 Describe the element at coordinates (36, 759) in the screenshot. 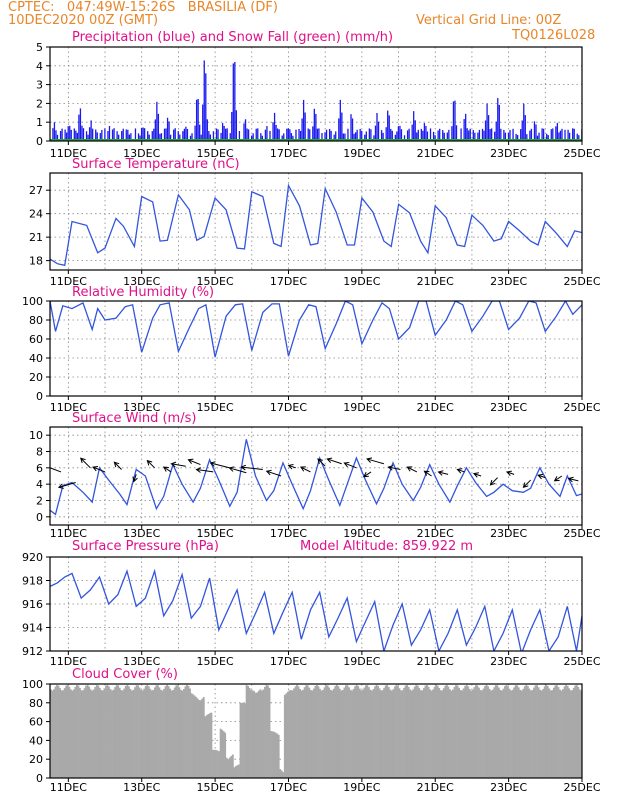

I see `y-tick-label: 20` at that location.